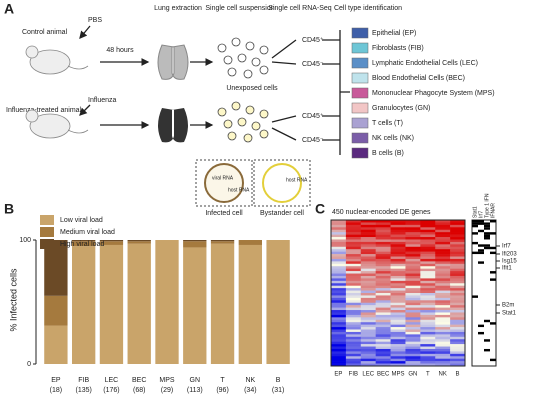 This screenshot has width=550, height=399. I want to click on branch, so click(284, 90).